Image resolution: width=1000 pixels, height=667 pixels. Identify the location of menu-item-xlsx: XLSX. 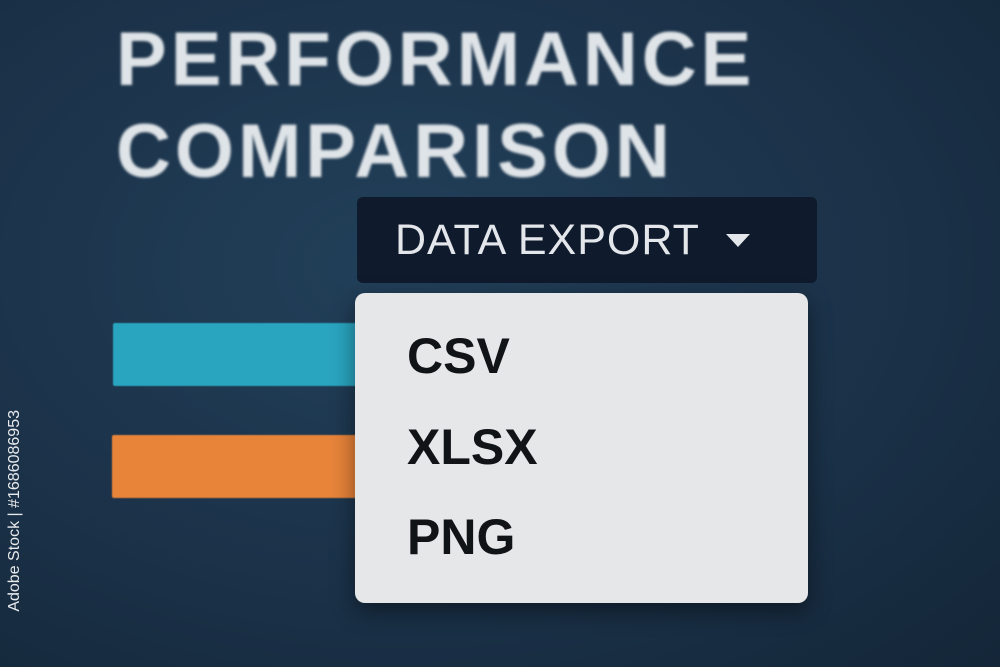
(472, 447).